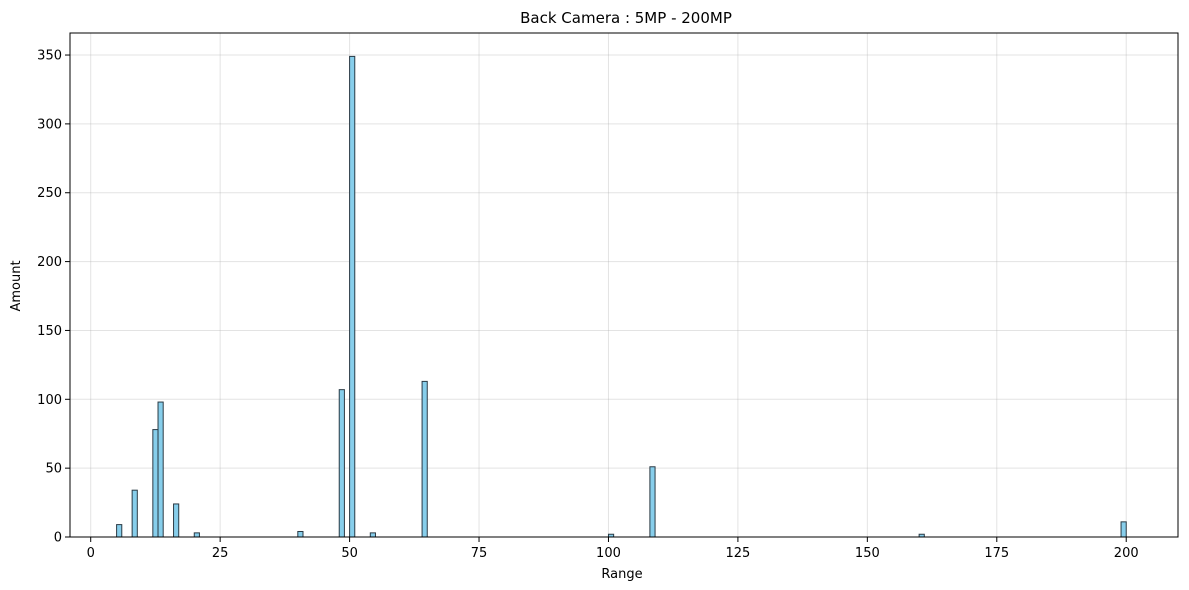 The image size is (1189, 590). Describe the element at coordinates (58, 538) in the screenshot. I see `y-tick-label: 0` at that location.